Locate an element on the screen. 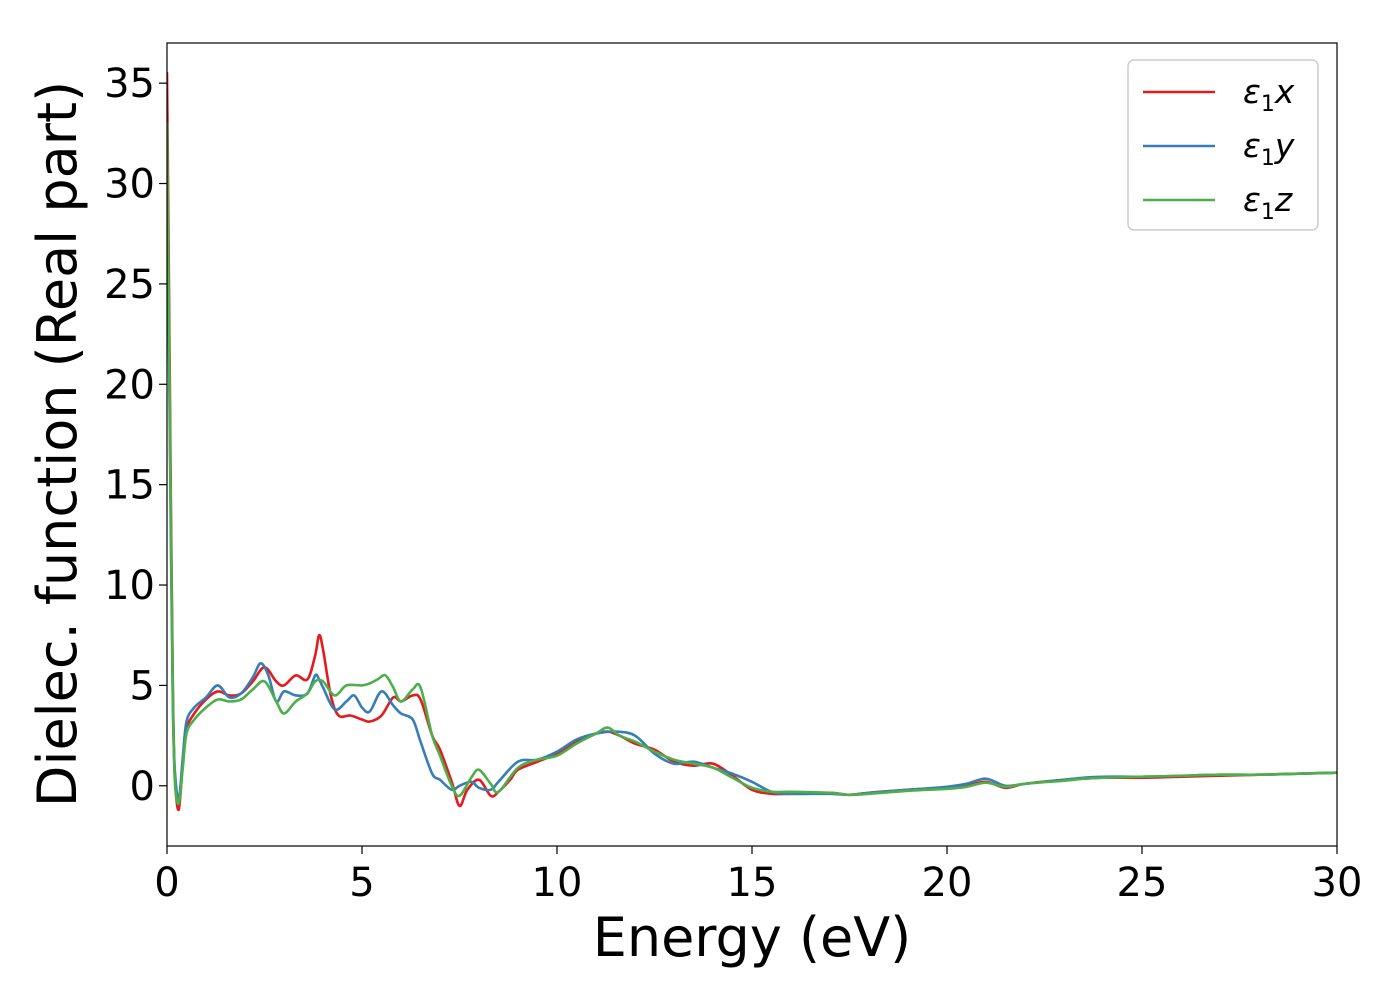  legend-label-eps1z: ε1z is located at coordinates (1268, 202).